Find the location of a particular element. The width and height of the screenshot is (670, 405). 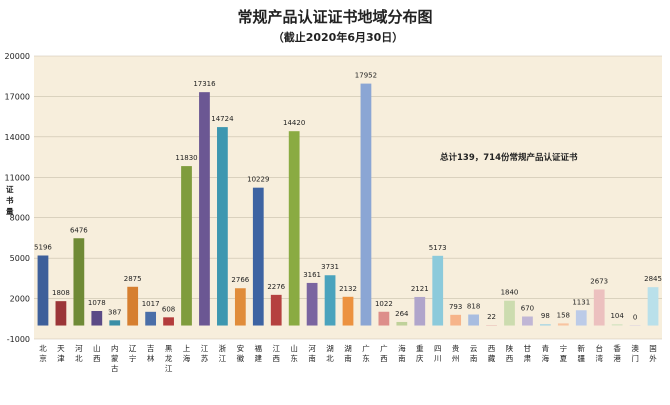

category-label: 江苏 is located at coordinates (205, 353).